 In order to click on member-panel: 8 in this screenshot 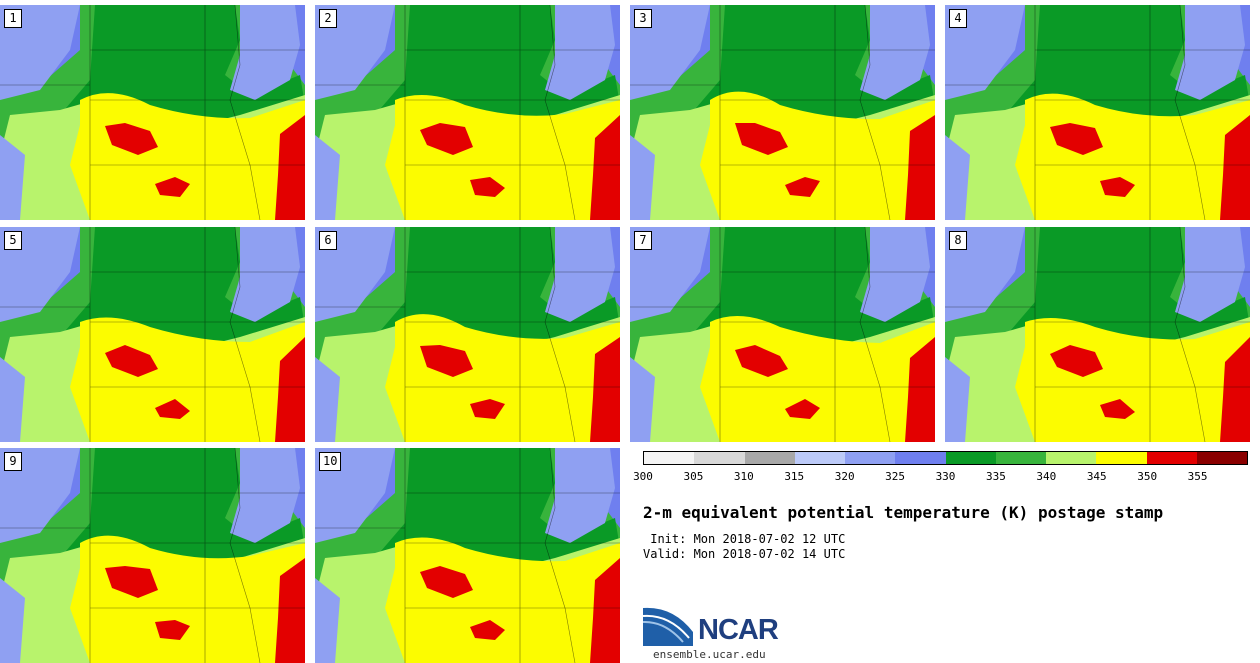, I will do `click(1097, 334)`.